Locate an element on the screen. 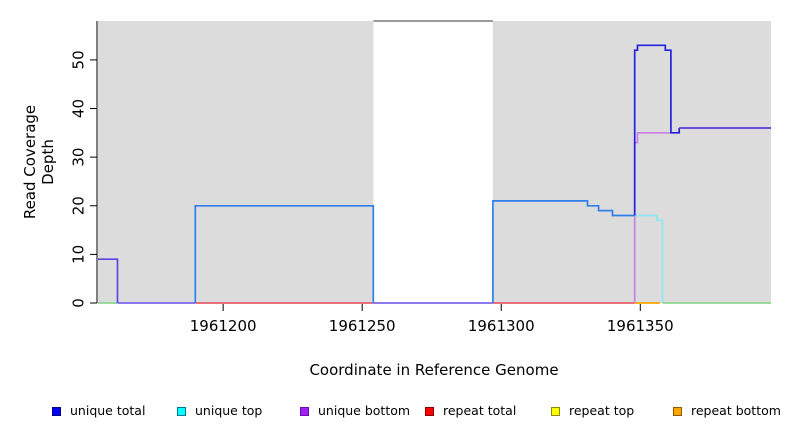 This screenshot has width=792, height=432. series-line-unique-total-steps is located at coordinates (563, 251).